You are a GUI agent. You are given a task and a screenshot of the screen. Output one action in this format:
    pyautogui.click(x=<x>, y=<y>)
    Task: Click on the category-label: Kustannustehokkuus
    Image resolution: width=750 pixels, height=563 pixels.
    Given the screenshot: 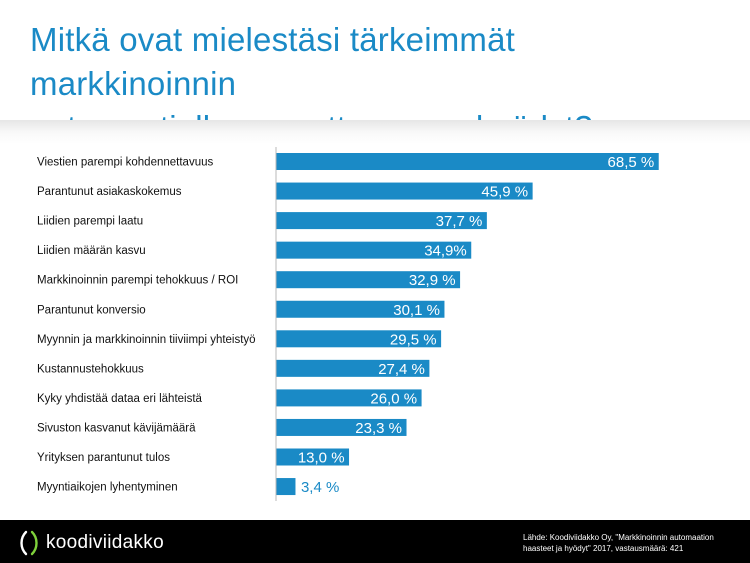 What is the action you would take?
    pyautogui.click(x=90, y=369)
    